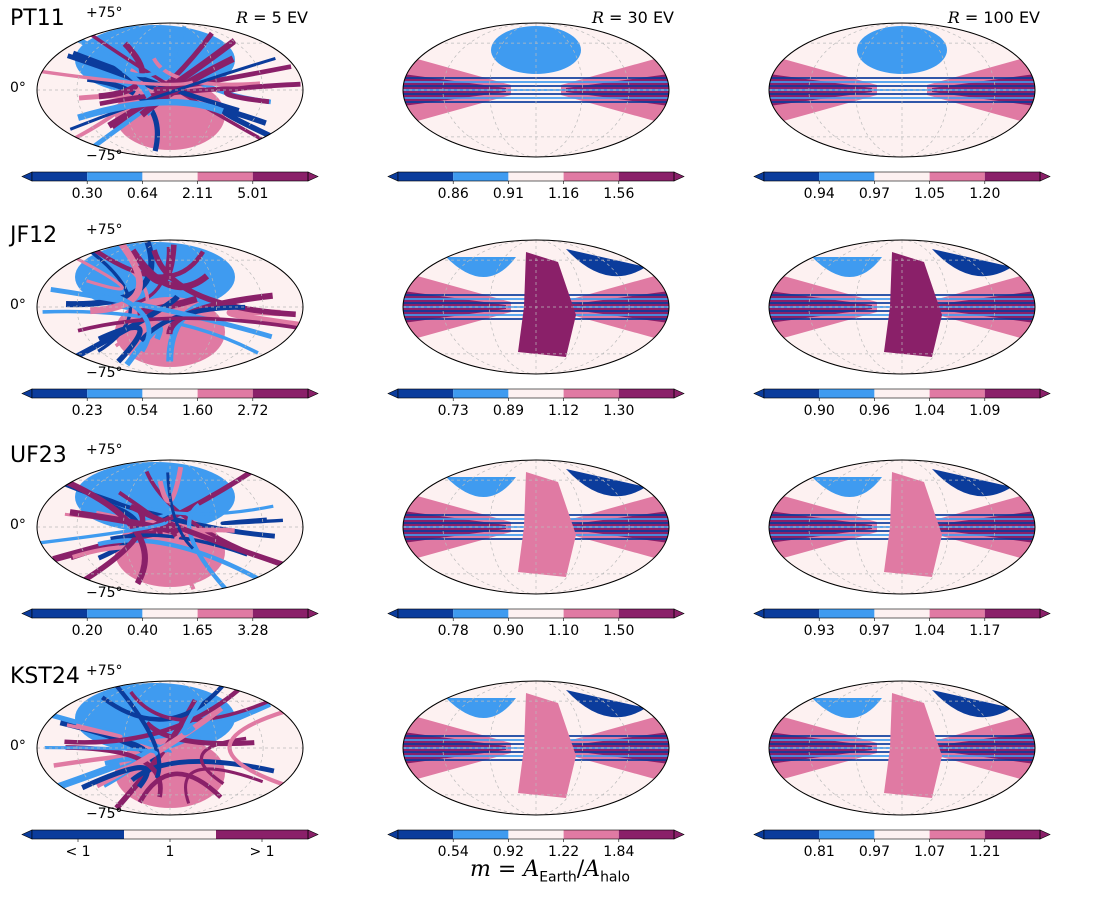 The image size is (1101, 903). Describe the element at coordinates (999, 17) in the screenshot. I see `panel-title-value: = 100 EV` at that location.